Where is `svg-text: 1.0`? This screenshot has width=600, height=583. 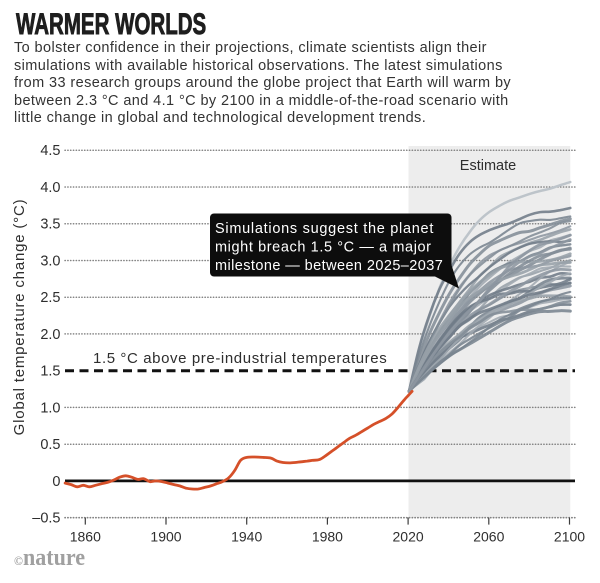
svg-text: 1.0 is located at coordinates (50, 408).